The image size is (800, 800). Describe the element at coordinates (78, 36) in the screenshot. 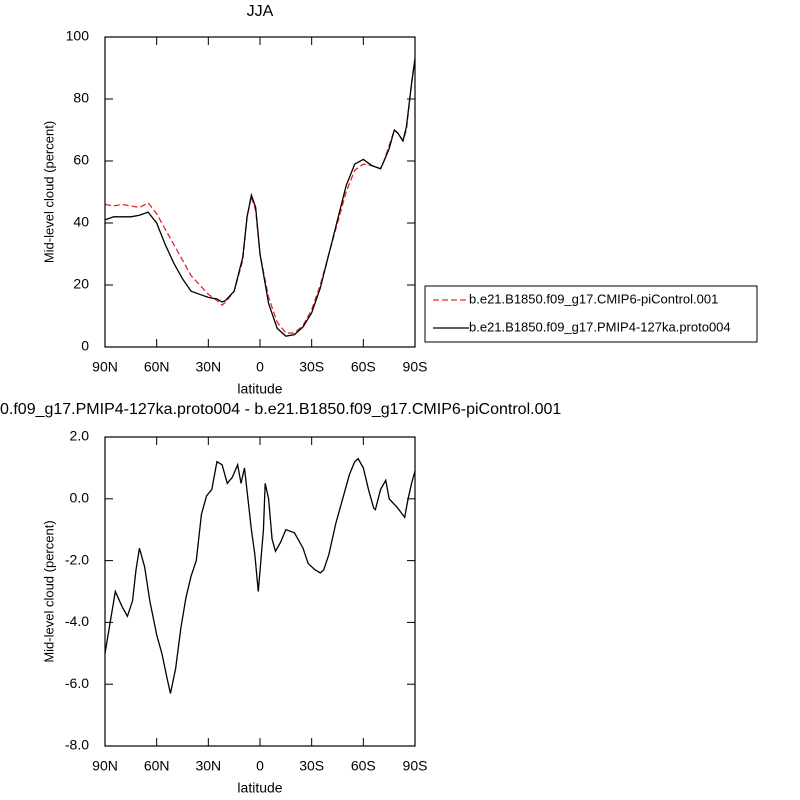

I see `y-tick-label: 100` at that location.